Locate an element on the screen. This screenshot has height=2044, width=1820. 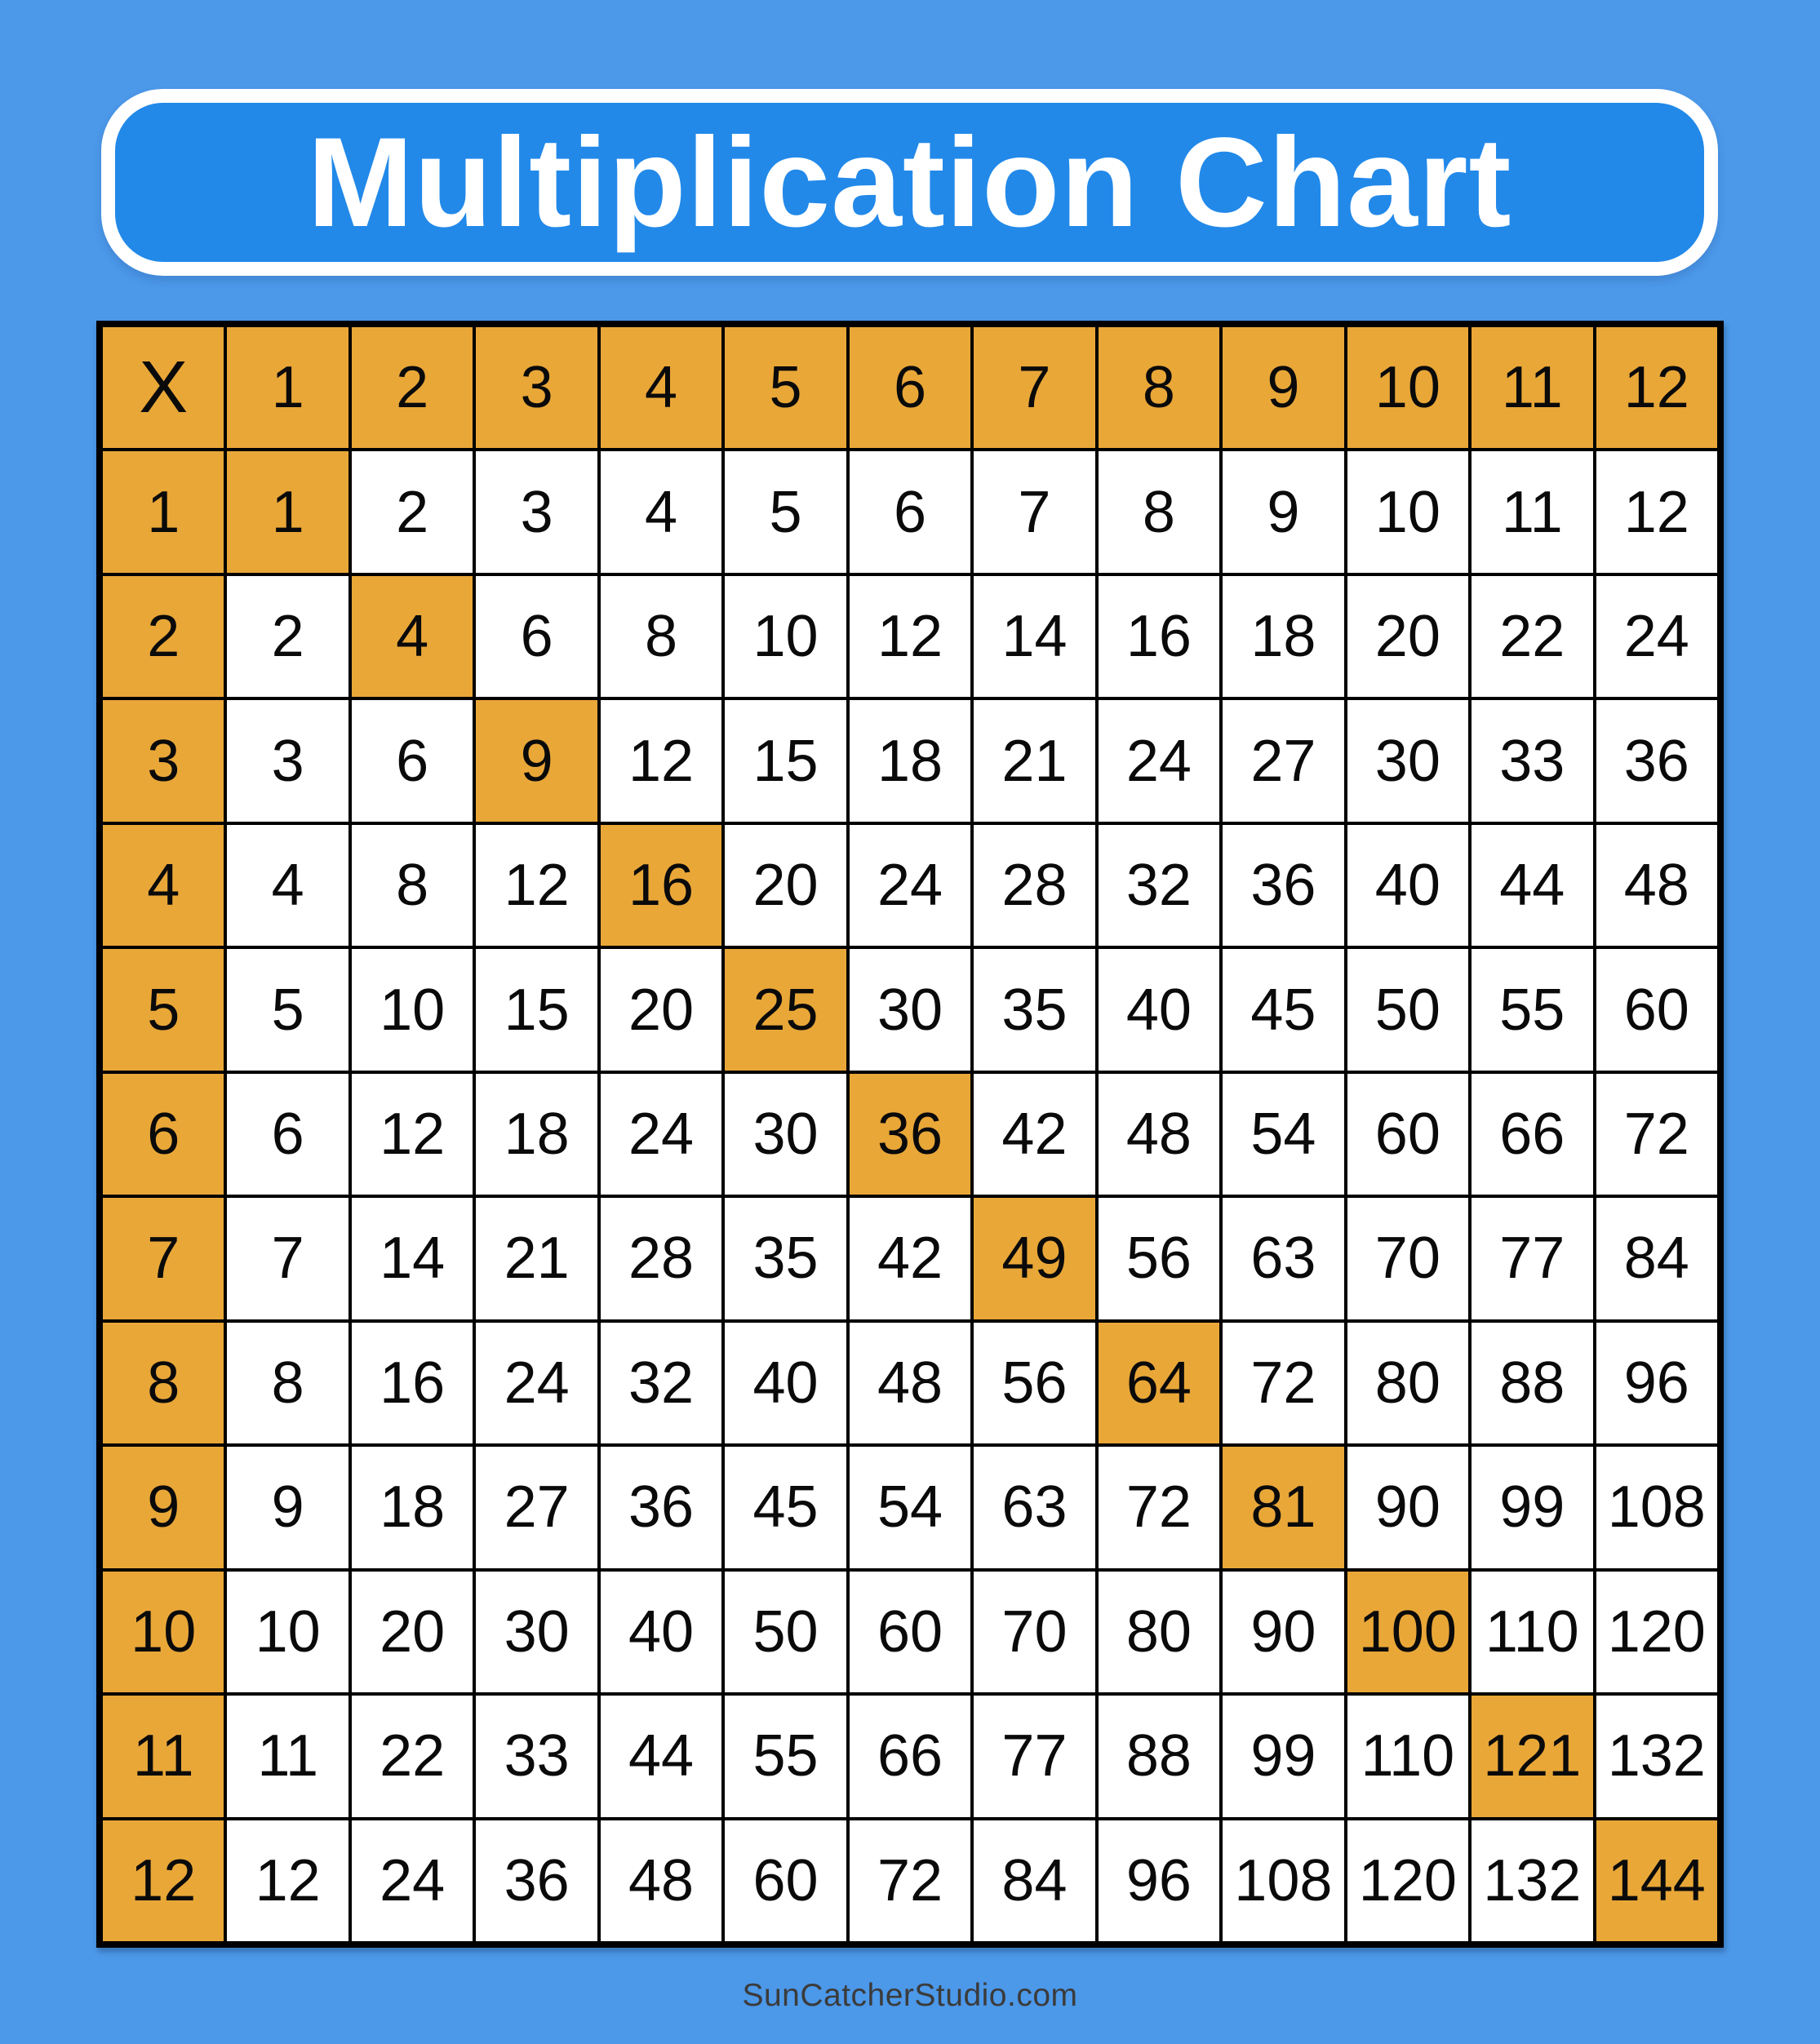
product-cell: 64 is located at coordinates (1159, 1383).